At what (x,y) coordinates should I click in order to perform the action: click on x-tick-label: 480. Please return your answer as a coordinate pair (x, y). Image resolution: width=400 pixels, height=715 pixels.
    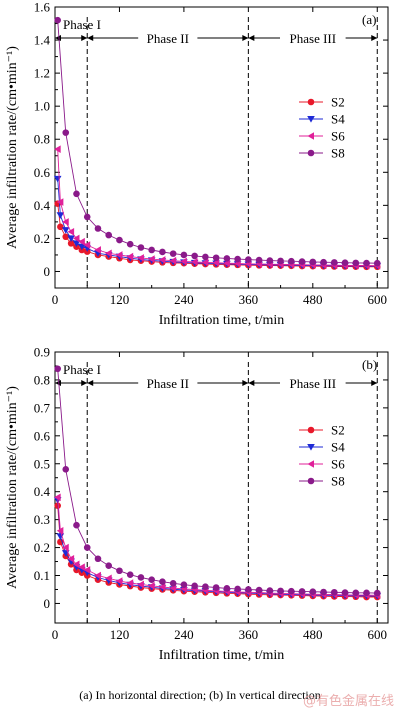
    Looking at the image, I should click on (313, 634).